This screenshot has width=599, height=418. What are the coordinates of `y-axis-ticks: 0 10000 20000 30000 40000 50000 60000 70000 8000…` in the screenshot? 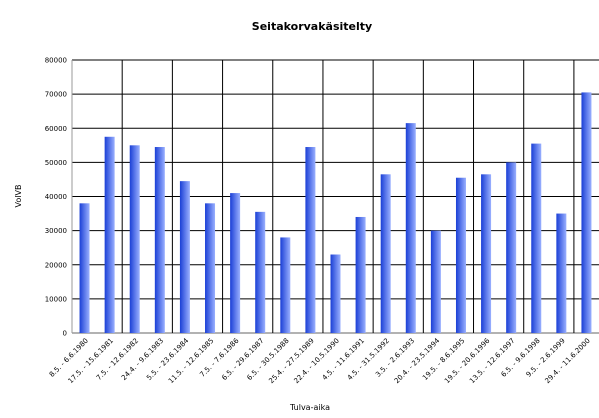 It's located at (56, 197).